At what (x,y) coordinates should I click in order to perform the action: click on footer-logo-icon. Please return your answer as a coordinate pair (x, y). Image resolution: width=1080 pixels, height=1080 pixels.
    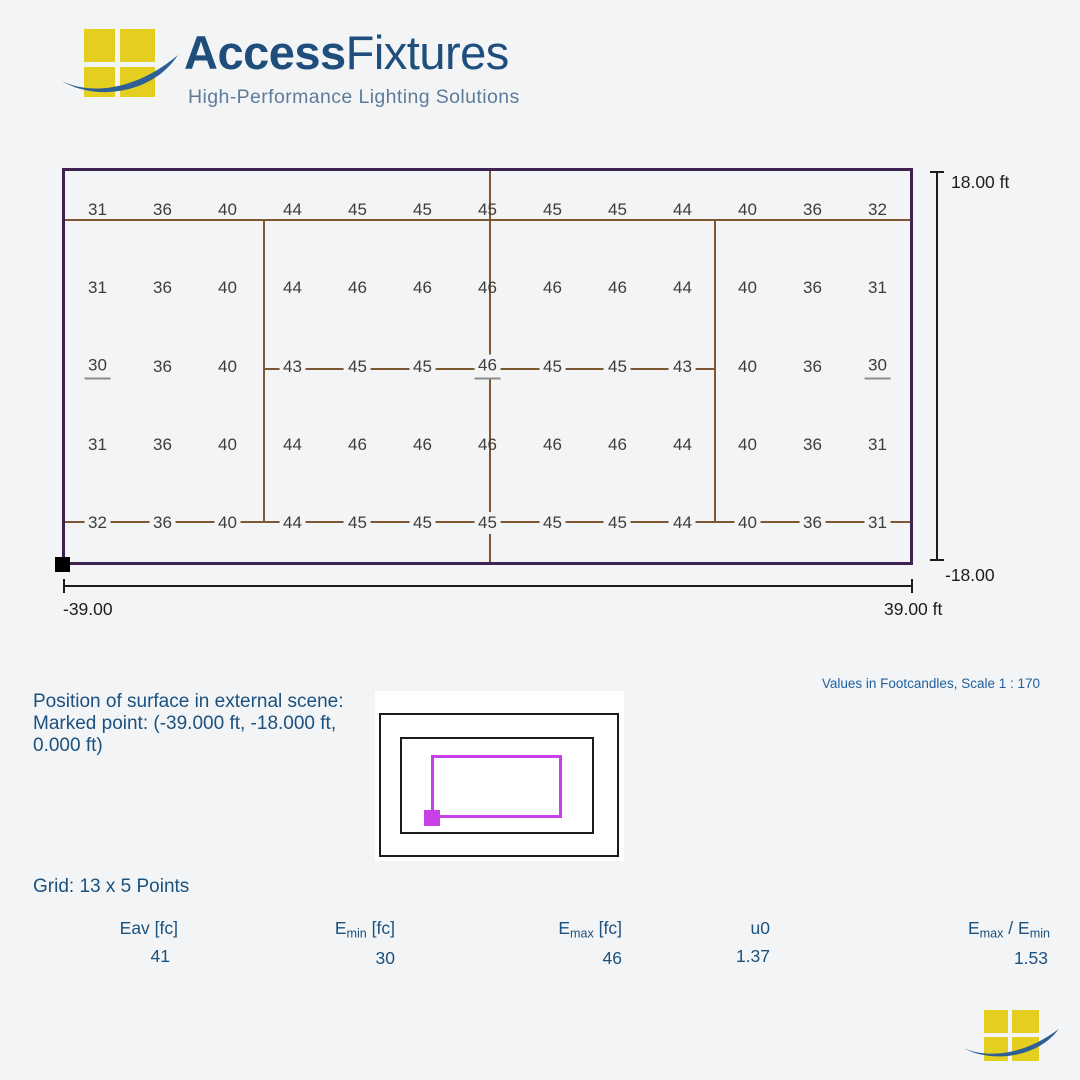
    Looking at the image, I should click on (1012, 1040).